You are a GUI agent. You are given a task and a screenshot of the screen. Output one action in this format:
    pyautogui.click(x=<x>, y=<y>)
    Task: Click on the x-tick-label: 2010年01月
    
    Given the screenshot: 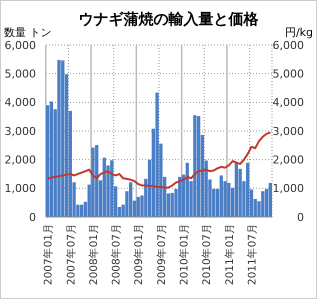 What is the action you would take?
    pyautogui.click(x=184, y=254)
    